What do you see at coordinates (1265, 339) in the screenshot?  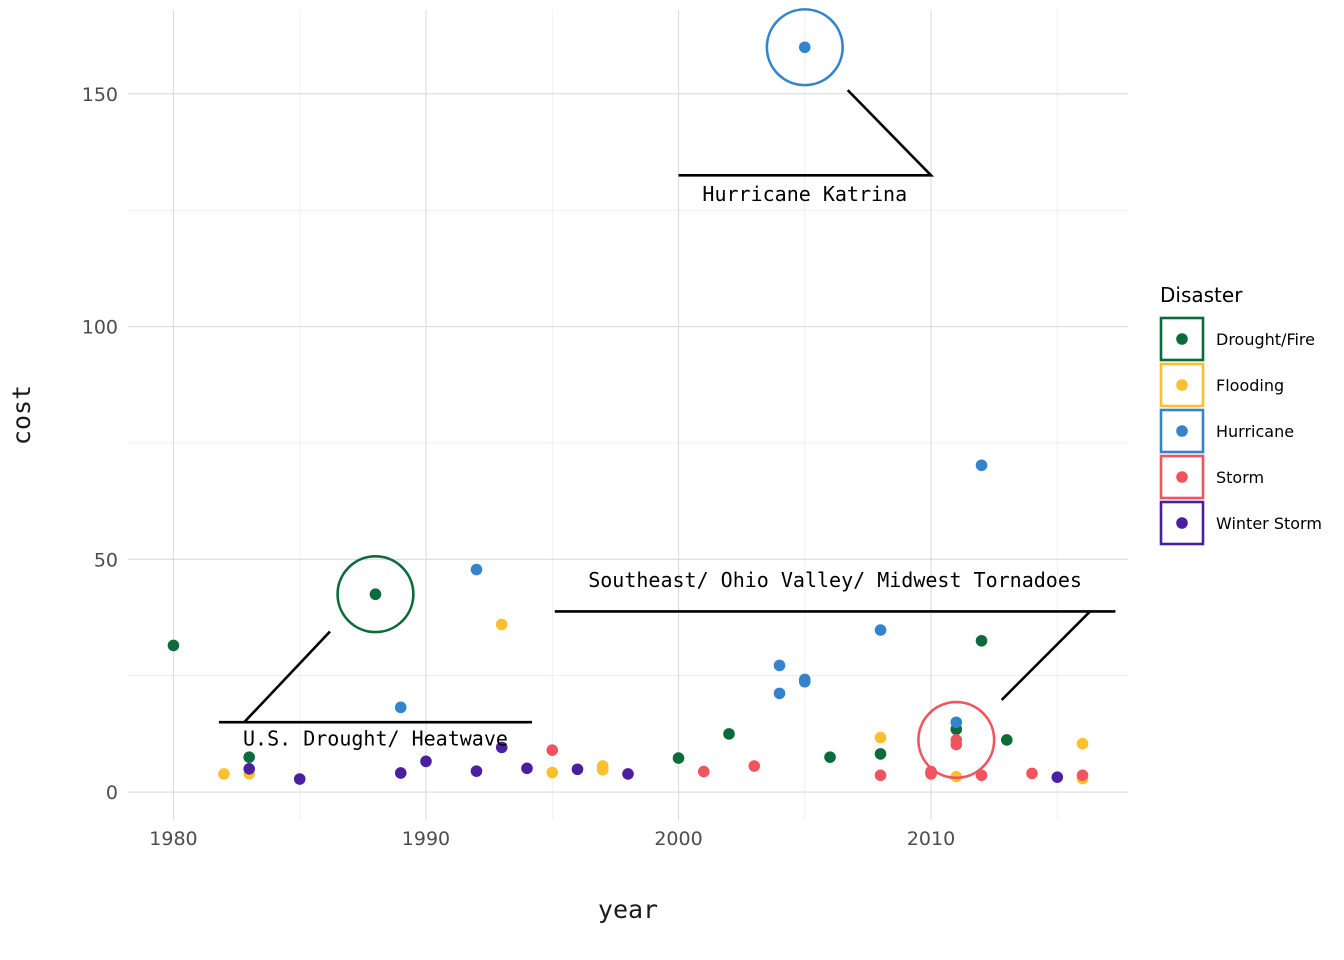 I see `legend-label: Drought/Fire` at bounding box center [1265, 339].